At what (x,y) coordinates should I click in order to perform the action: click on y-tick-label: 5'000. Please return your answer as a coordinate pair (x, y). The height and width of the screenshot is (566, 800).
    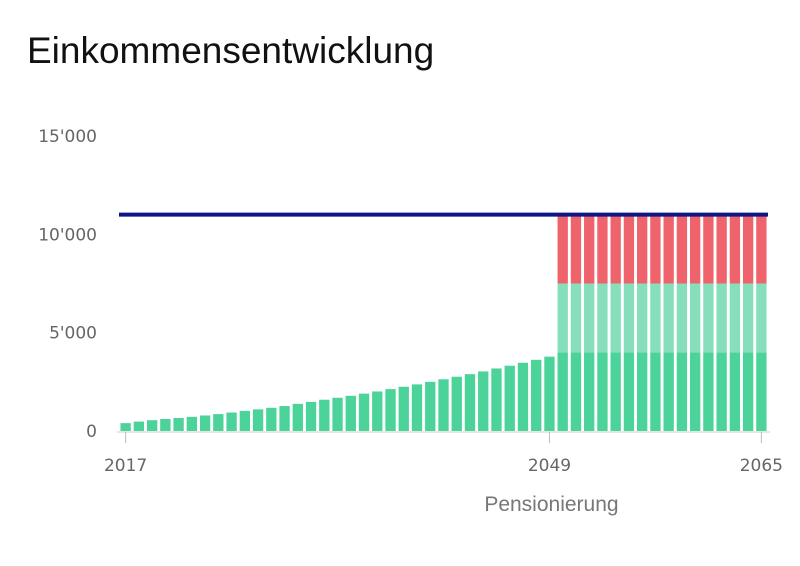
    Looking at the image, I should click on (73, 334).